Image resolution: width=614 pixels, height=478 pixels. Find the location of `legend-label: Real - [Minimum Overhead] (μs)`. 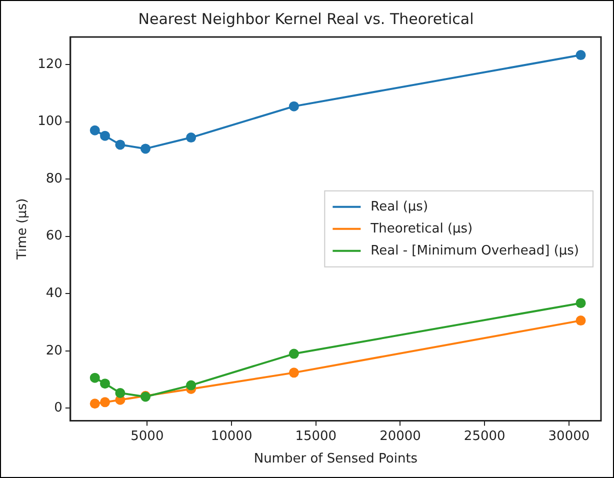

legend-label: Real - [Minimum Overhead] (μs) is located at coordinates (475, 250).